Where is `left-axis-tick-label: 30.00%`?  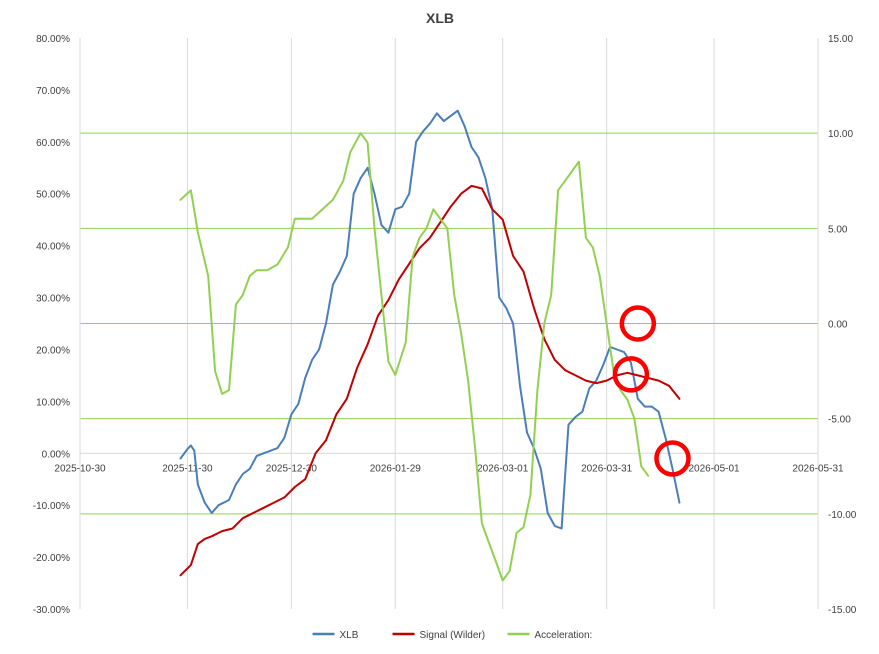
left-axis-tick-label: 30.00% is located at coordinates (53, 299).